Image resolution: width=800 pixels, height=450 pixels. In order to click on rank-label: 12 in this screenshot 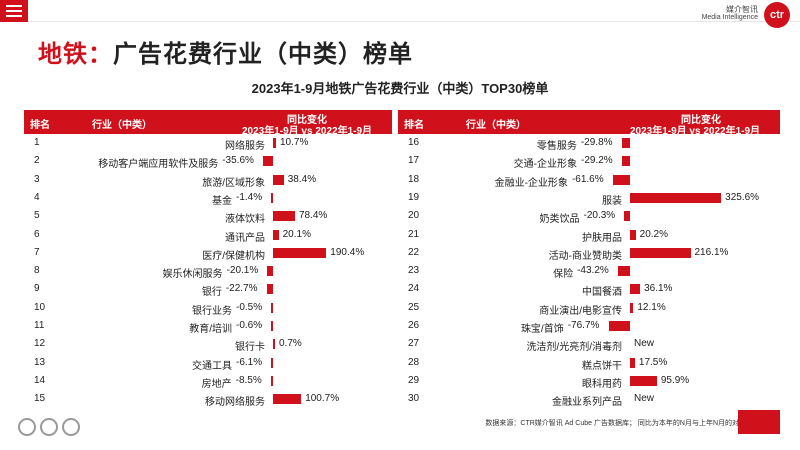, I will do `click(40, 344)`.